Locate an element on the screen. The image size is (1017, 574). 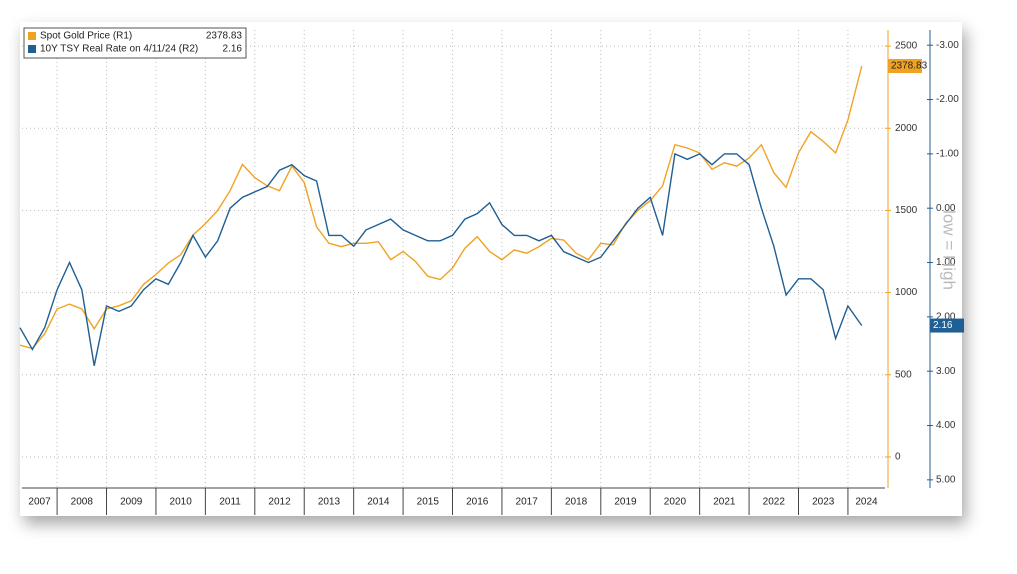
value-tag-label: 2378.83 is located at coordinates (909, 66).